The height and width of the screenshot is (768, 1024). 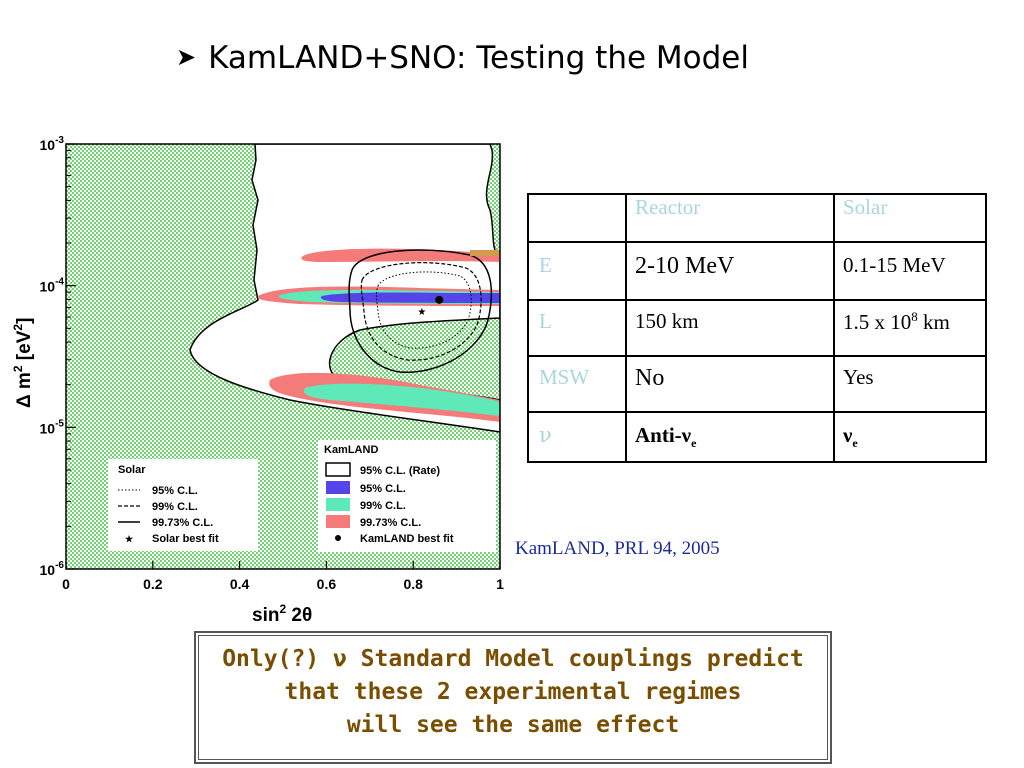 I want to click on solar-cl99-contour, so click(x=421, y=311).